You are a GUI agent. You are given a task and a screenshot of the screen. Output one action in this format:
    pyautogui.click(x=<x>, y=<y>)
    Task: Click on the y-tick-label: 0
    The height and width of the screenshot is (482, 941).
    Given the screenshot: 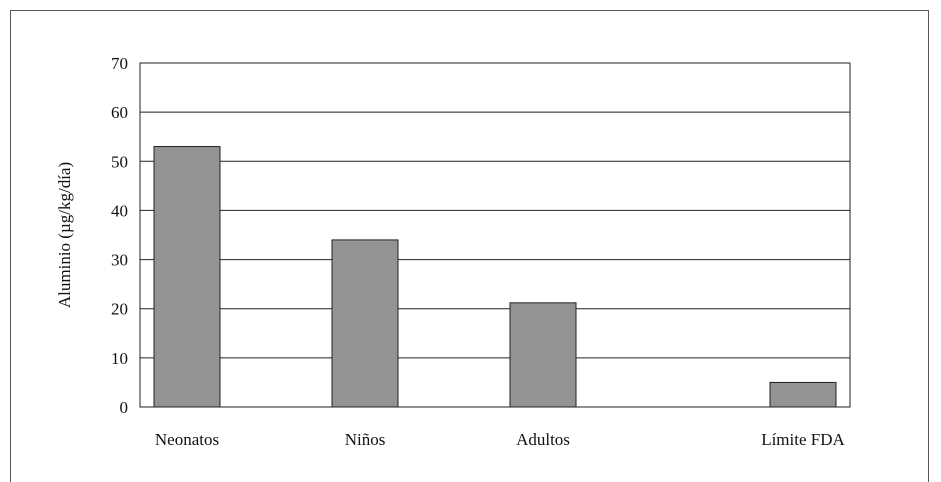 What is the action you would take?
    pyautogui.click(x=124, y=407)
    